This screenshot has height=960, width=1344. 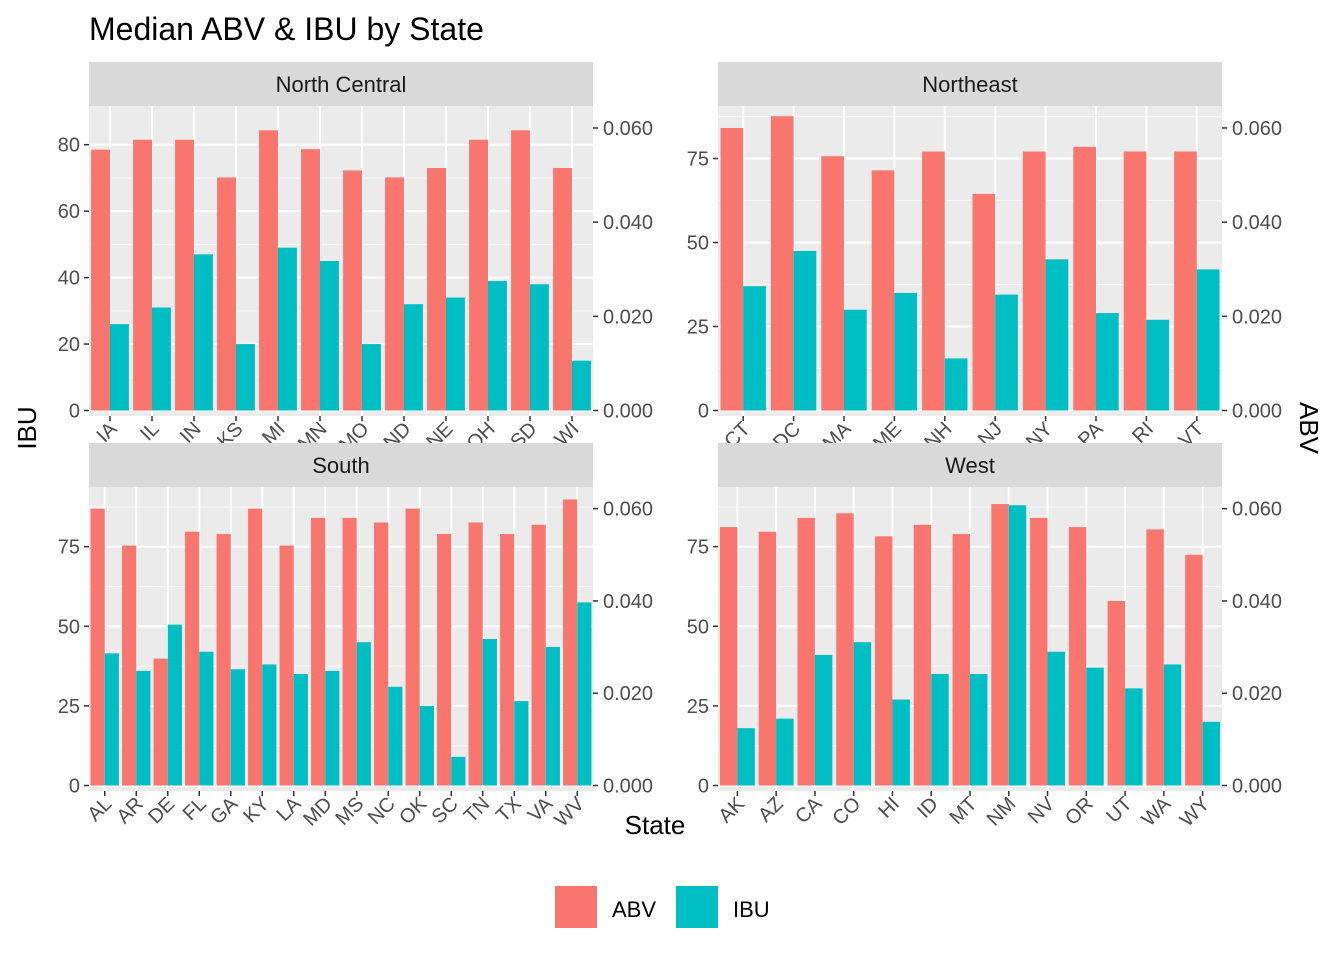 I want to click on bar-abv-nj, so click(x=984, y=302).